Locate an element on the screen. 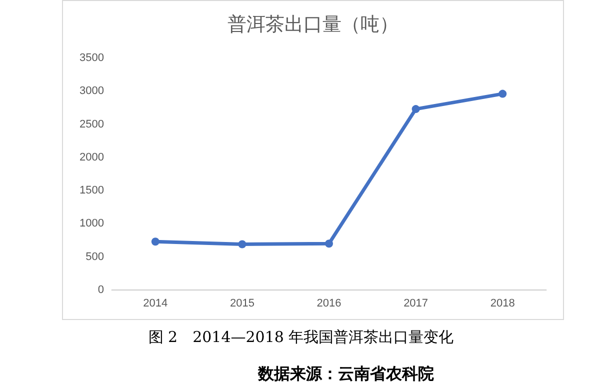  y-tick-label: 0 is located at coordinates (101, 290).